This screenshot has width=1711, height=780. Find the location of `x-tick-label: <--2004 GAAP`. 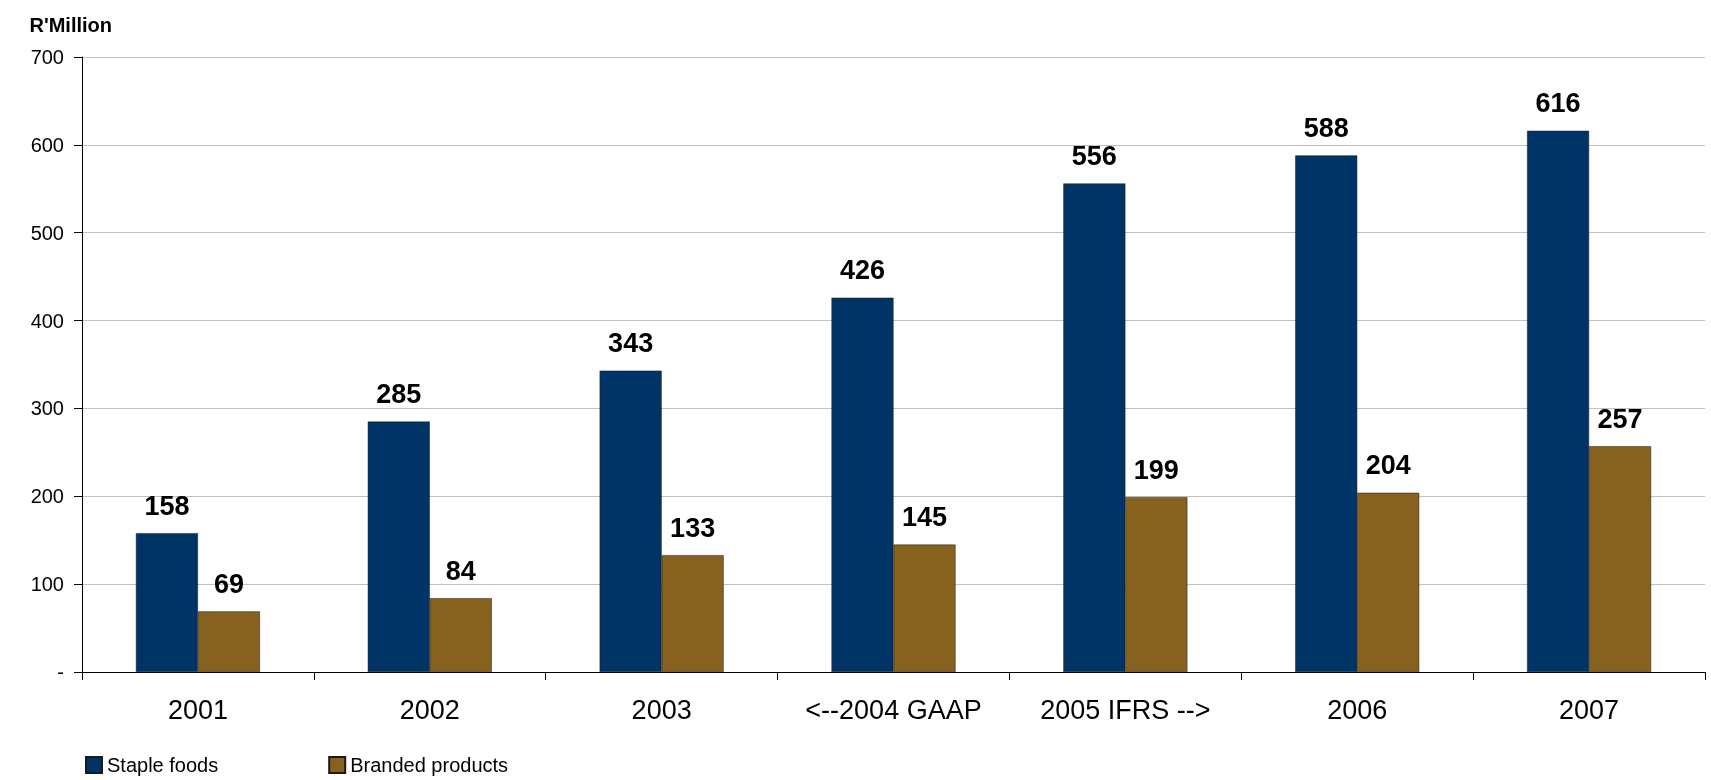

x-tick-label: <--2004 GAAP is located at coordinates (893, 709).